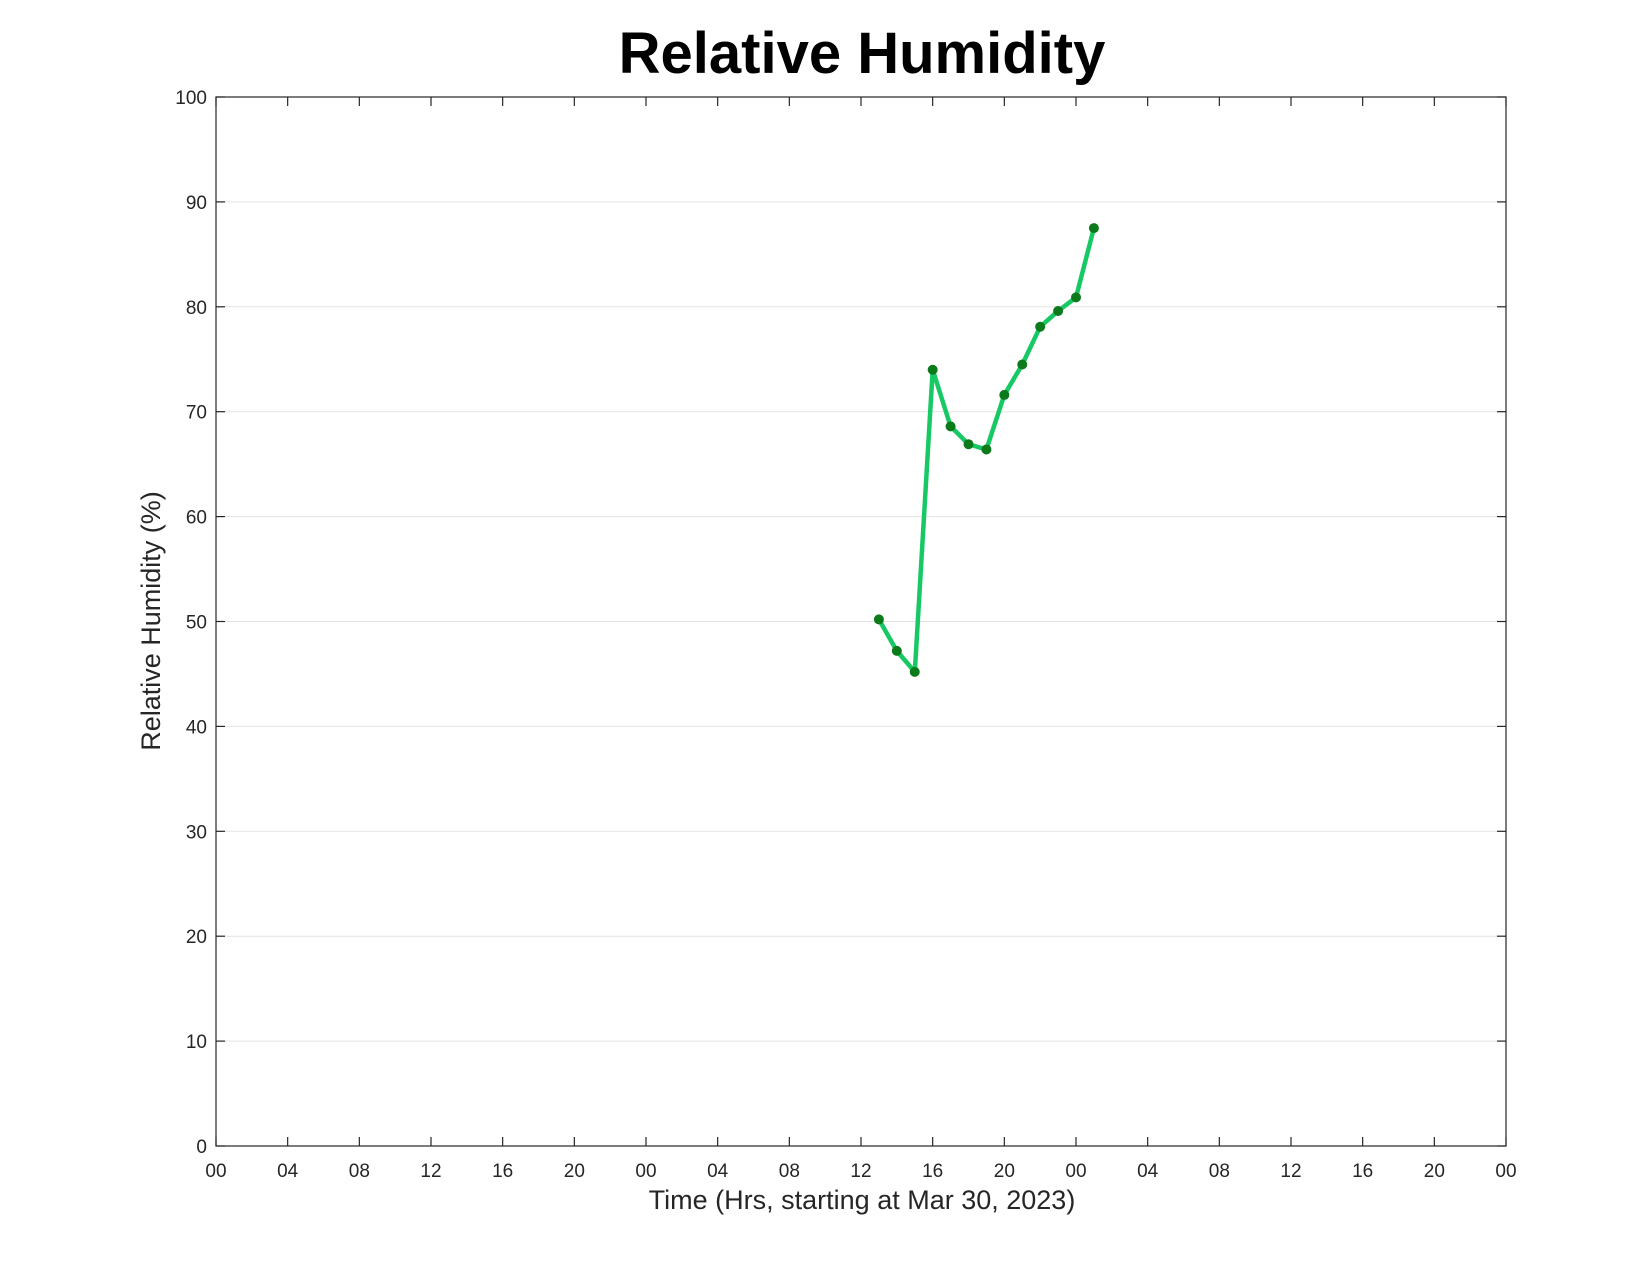 This screenshot has height=1275, width=1650. What do you see at coordinates (196, 937) in the screenshot?
I see `y-tick-label: 20` at bounding box center [196, 937].